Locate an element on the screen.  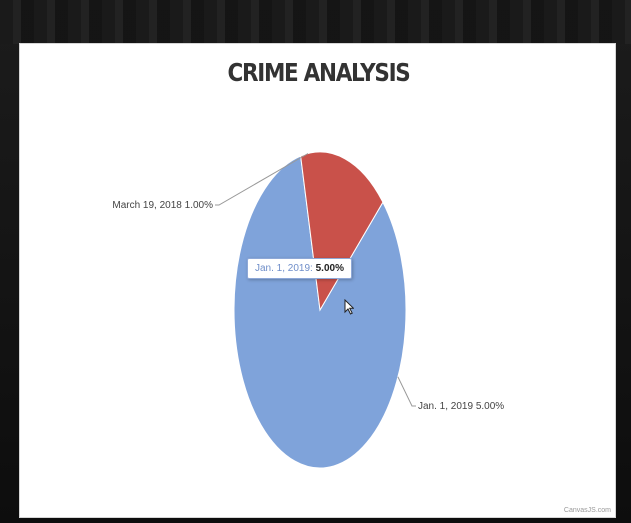
mouse-pointer-icon is located at coordinates (349, 307).